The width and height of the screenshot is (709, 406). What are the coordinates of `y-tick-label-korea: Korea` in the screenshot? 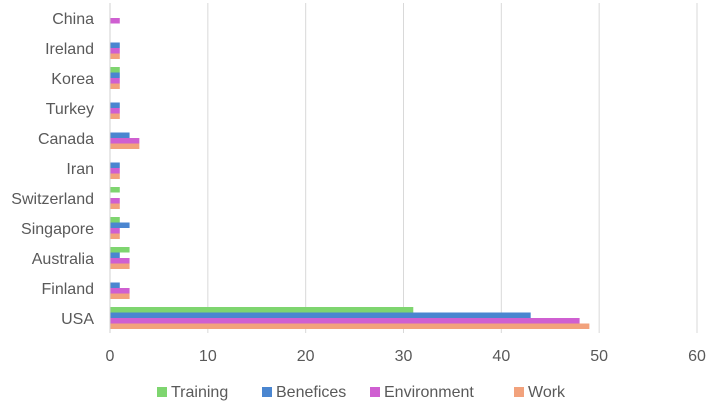 It's located at (72, 79).